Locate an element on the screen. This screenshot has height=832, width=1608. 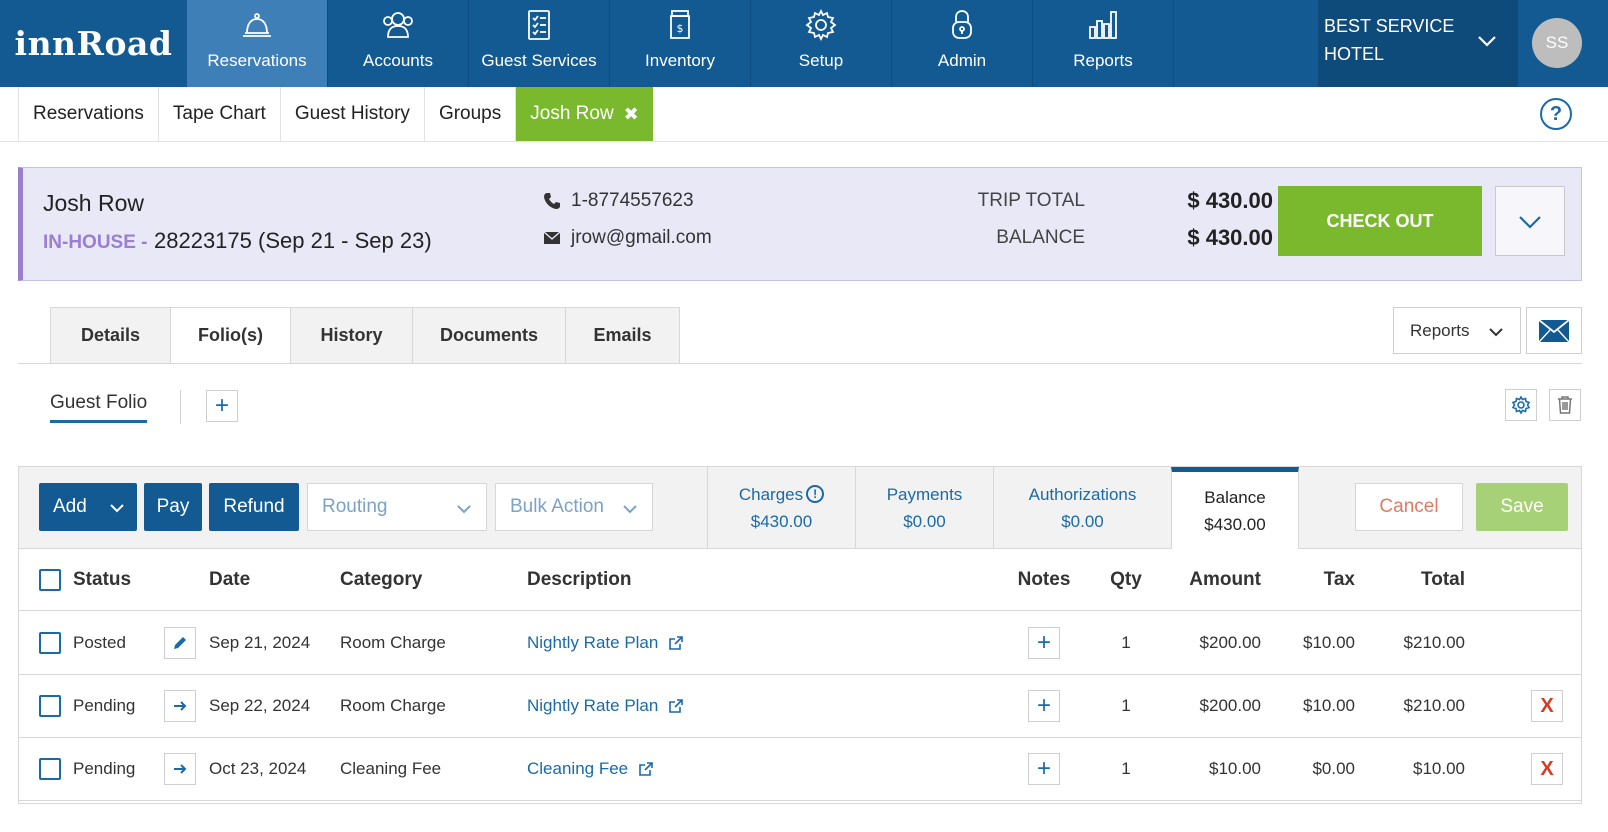
guest-name: Josh Row is located at coordinates (93, 203).